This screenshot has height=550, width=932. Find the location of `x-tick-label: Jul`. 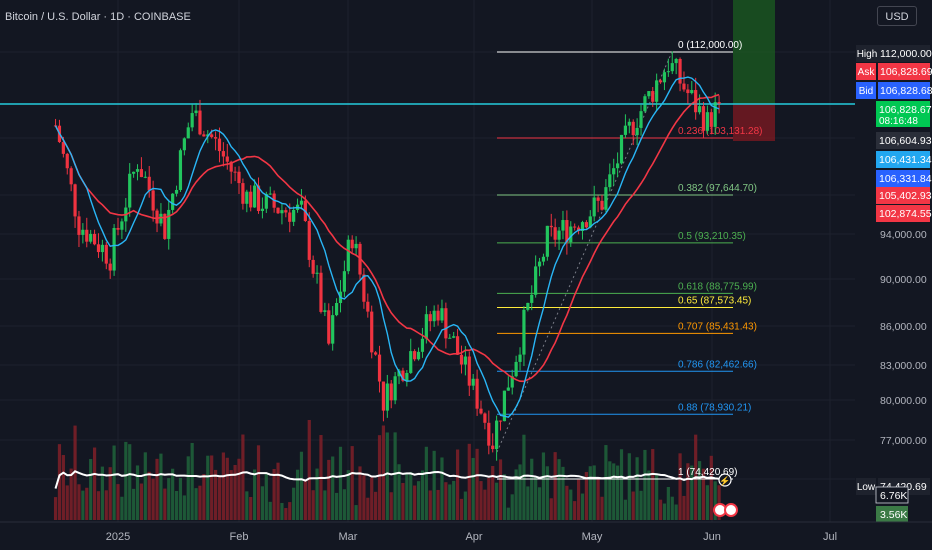

x-tick-label: Jul is located at coordinates (830, 537).